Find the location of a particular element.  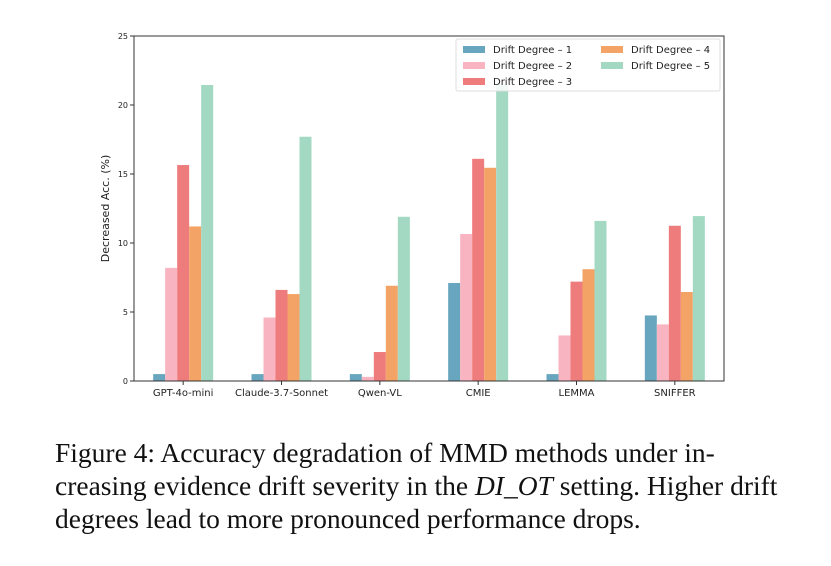

x-tick-label: Claude-3.7-Sonnet is located at coordinates (281, 393).